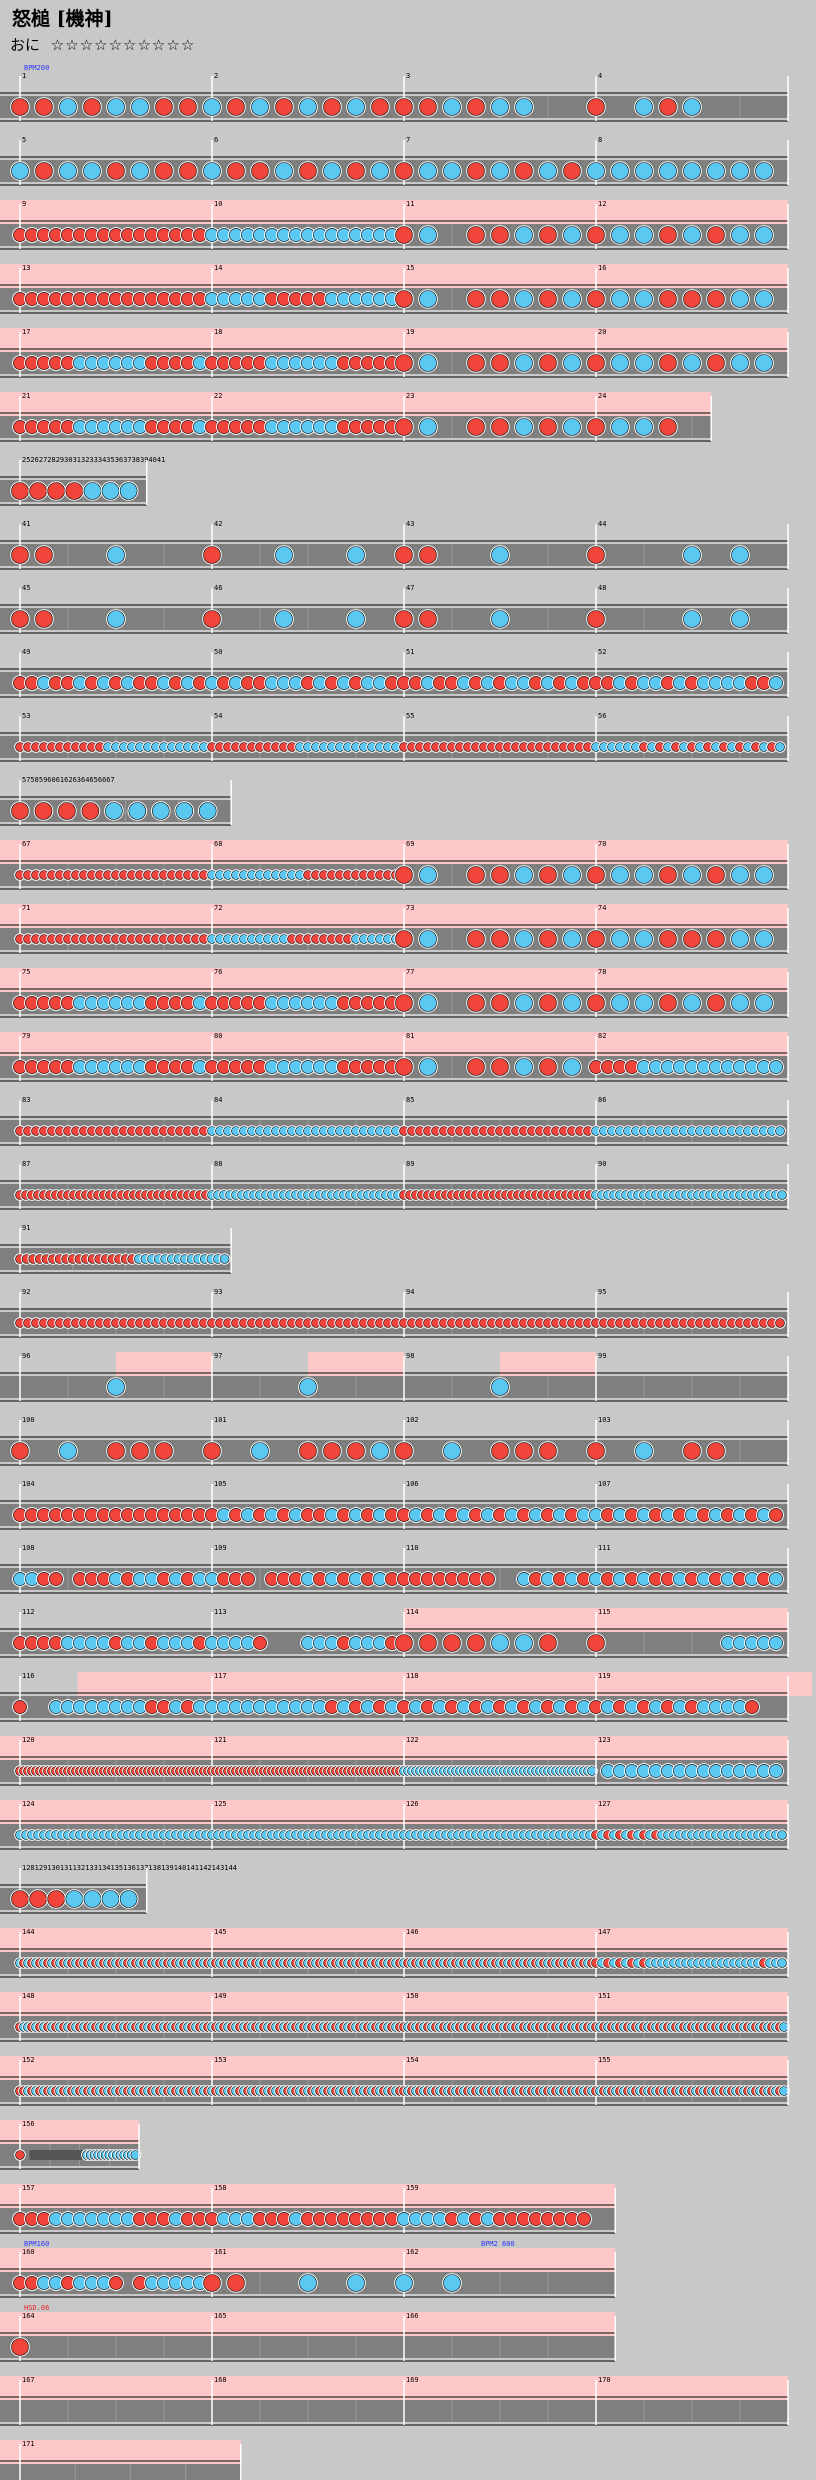  What do you see at coordinates (412, 1548) in the screenshot?
I see `bar-number: 110` at bounding box center [412, 1548].